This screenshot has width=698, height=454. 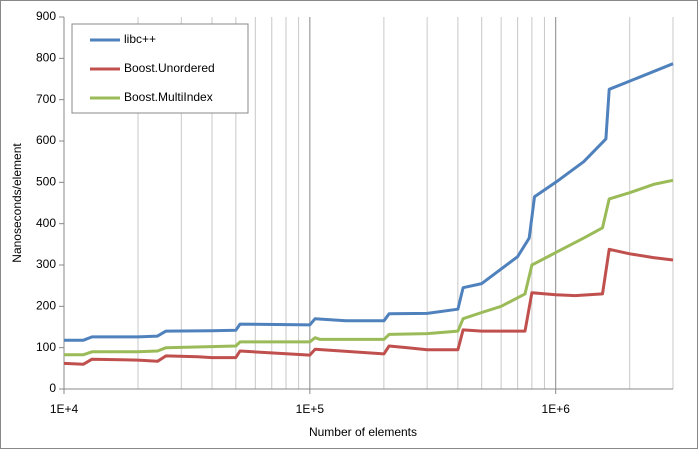 I want to click on x-axis-label: Number of elements, so click(x=363, y=432).